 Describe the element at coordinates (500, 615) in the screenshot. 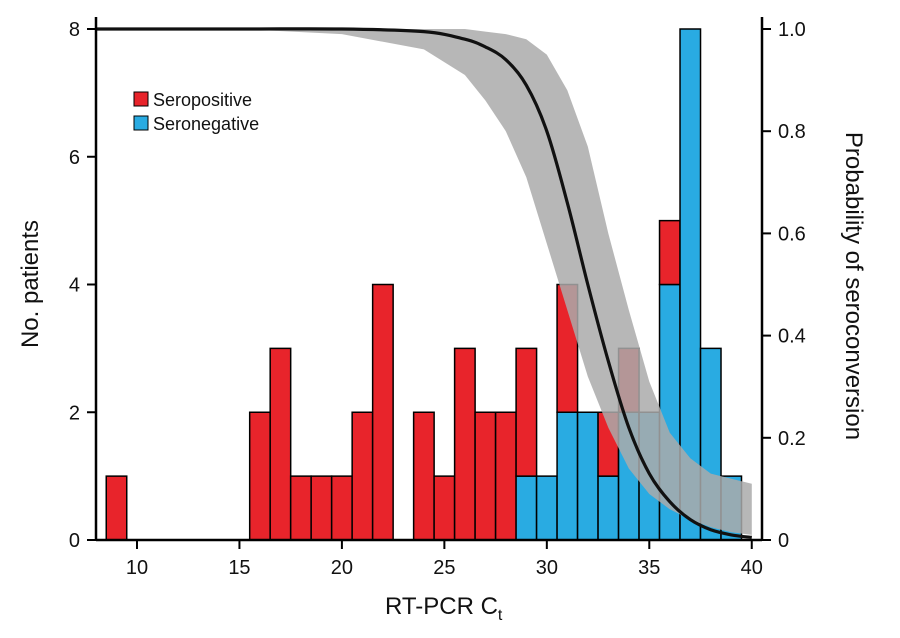

I see `x-axis-title-subscript: t` at that location.